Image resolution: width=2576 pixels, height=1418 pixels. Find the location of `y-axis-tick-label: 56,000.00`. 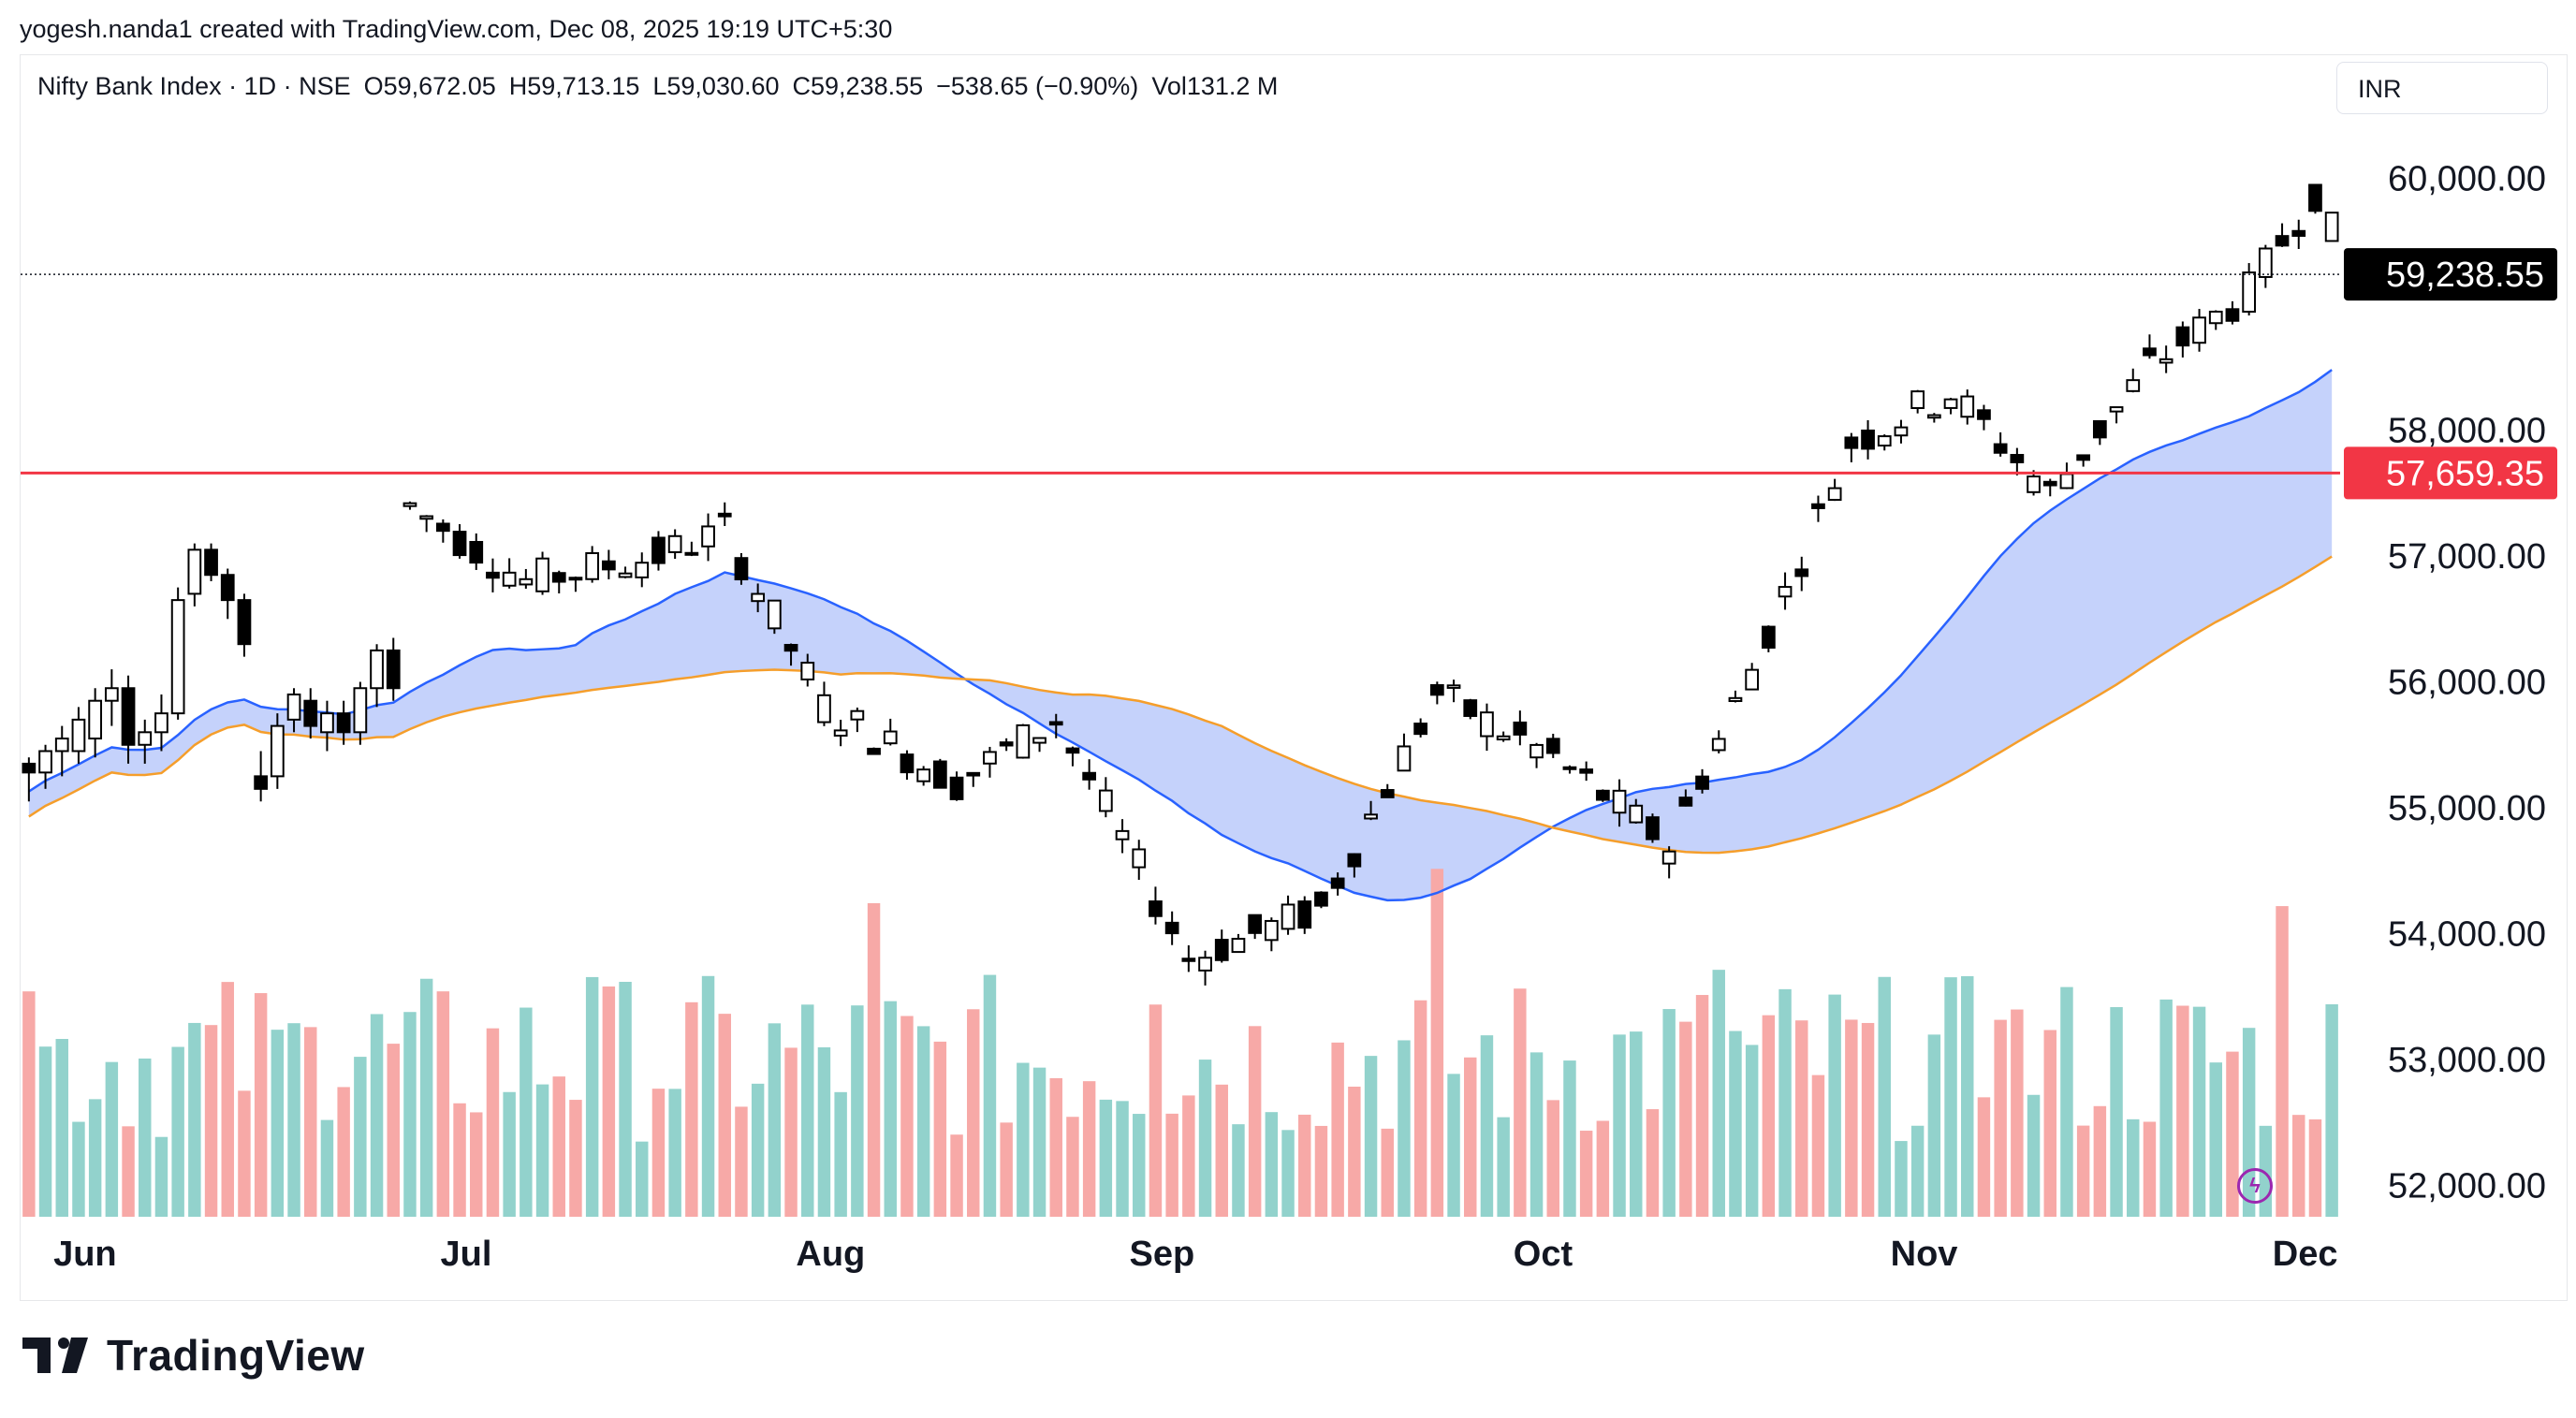

y-axis-tick-label: 56,000.00 is located at coordinates (2467, 683).